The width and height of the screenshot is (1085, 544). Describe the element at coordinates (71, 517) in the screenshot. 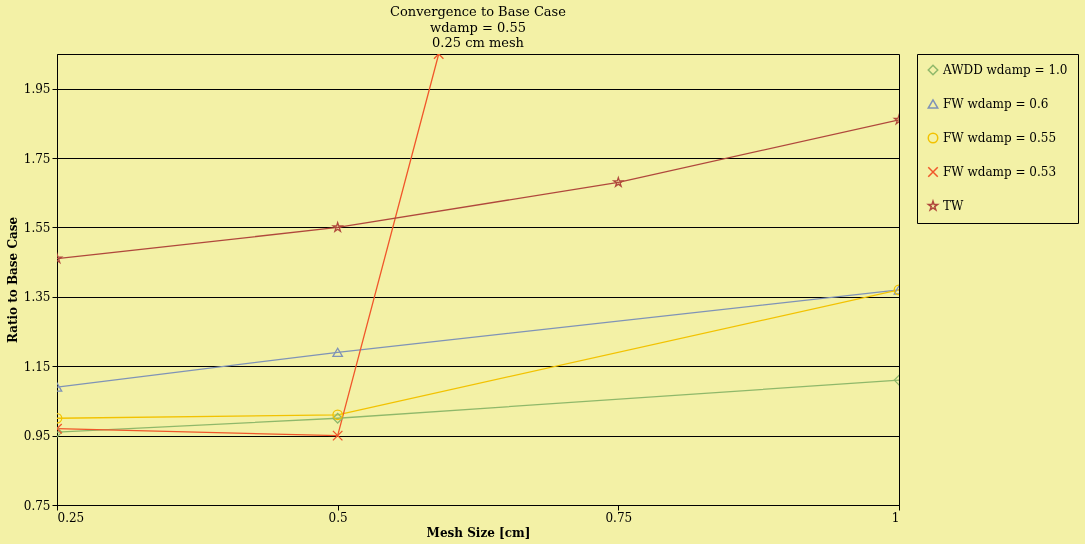

I see `x-tick-label: 0.25` at that location.